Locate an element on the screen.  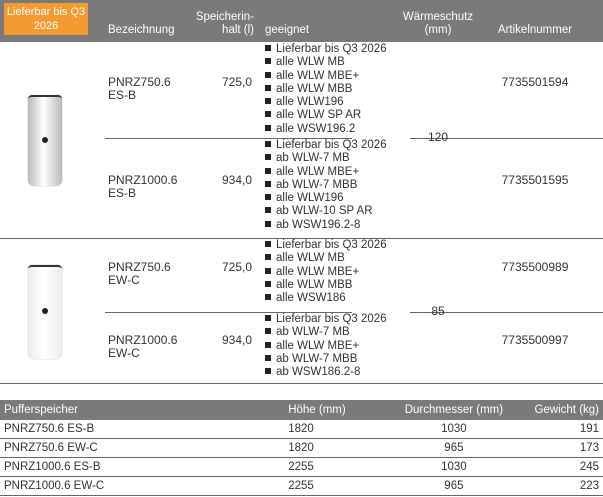
col-waermeschutz-l2: (mm) is located at coordinates (438, 30).